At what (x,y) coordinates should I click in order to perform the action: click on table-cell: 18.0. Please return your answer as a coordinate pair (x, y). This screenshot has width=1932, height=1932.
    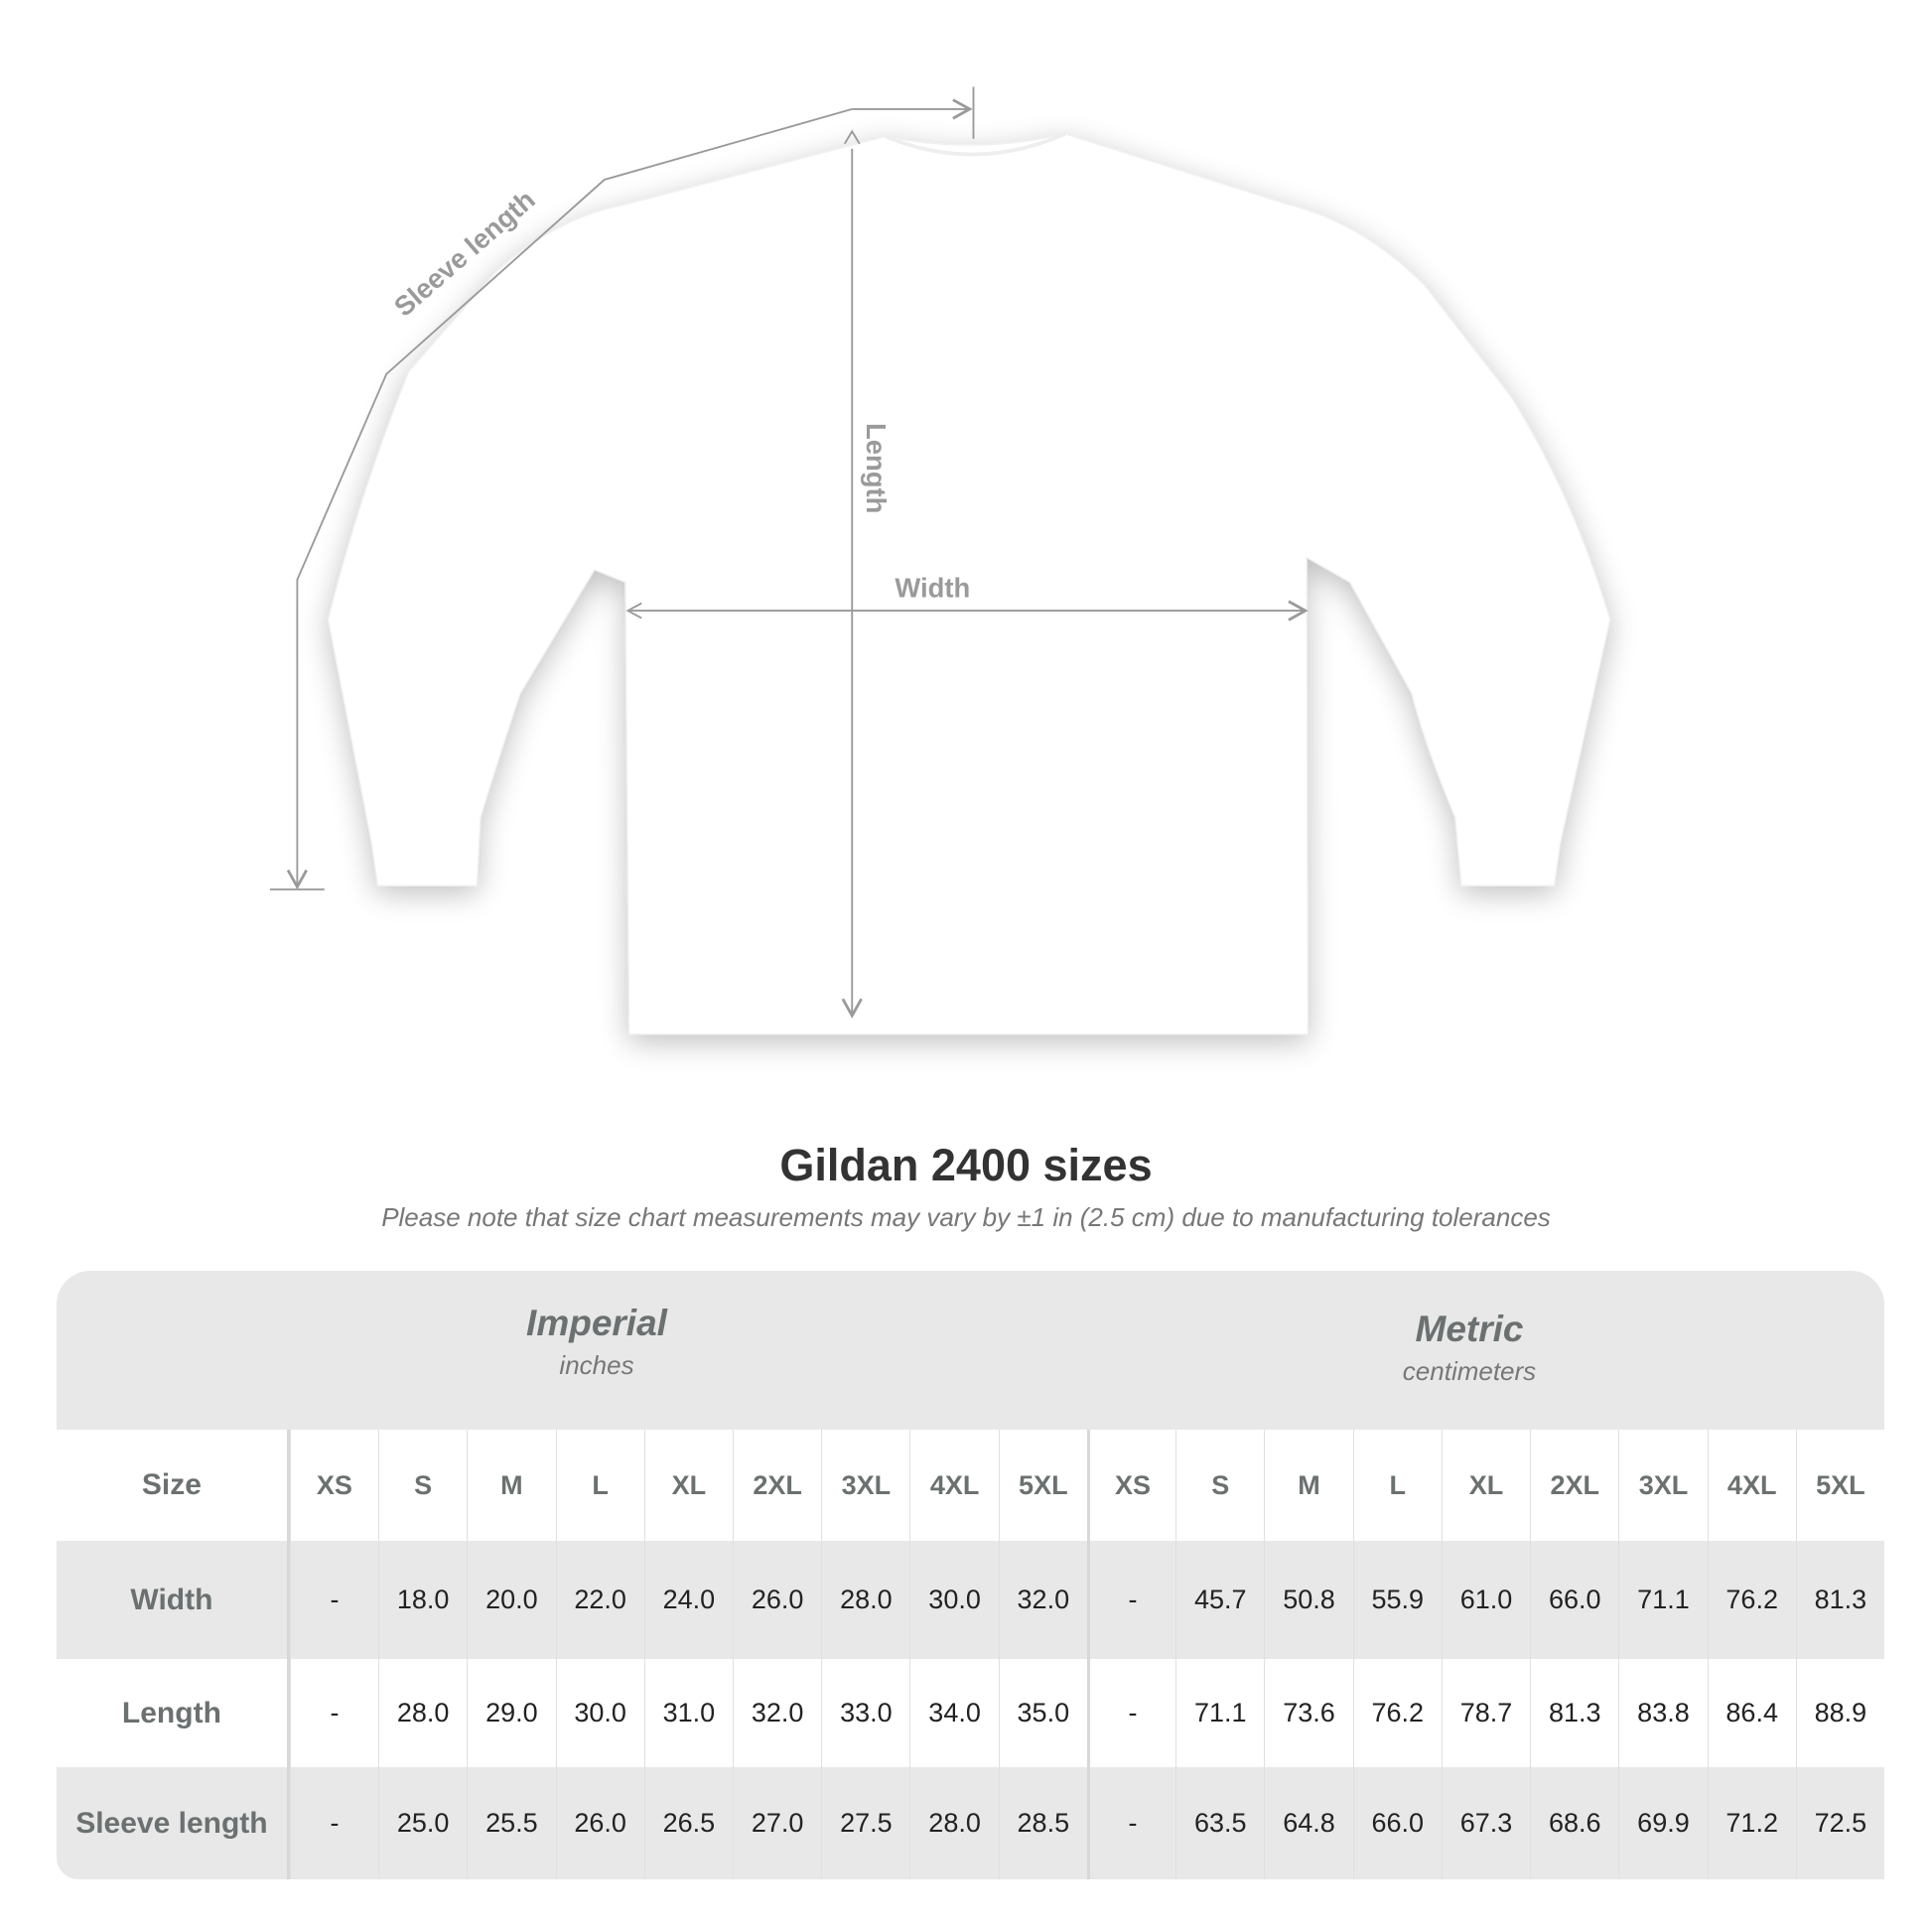
    Looking at the image, I should click on (423, 1600).